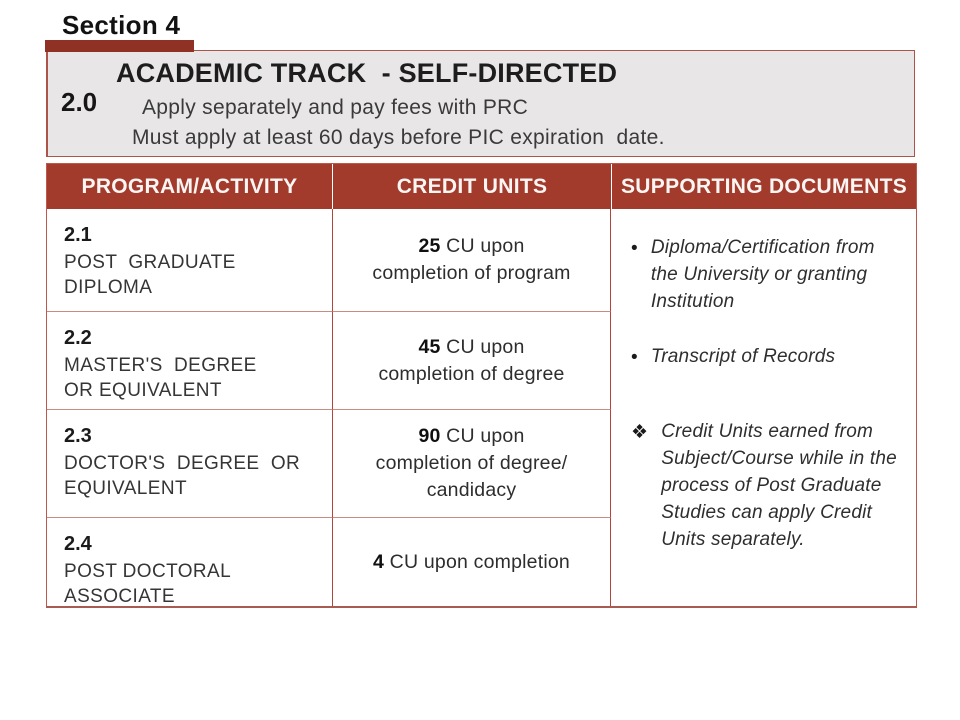 Image resolution: width=960 pixels, height=720 pixels. I want to click on program-name: POST GRADUATE DIPLOMA, so click(150, 275).